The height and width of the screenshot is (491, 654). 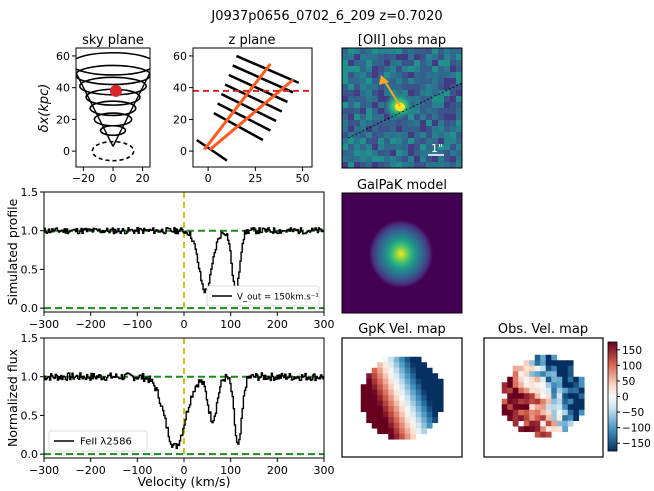 What do you see at coordinates (131, 109) in the screenshot?
I see `cone-edge-right` at bounding box center [131, 109].